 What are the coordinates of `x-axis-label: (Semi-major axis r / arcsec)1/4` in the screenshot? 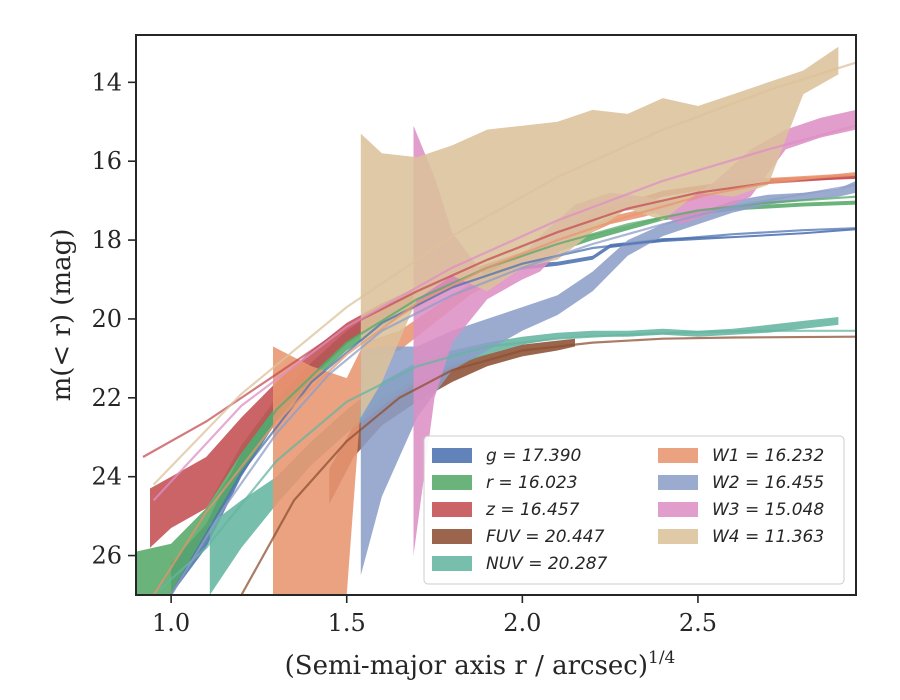 It's located at (480, 664).